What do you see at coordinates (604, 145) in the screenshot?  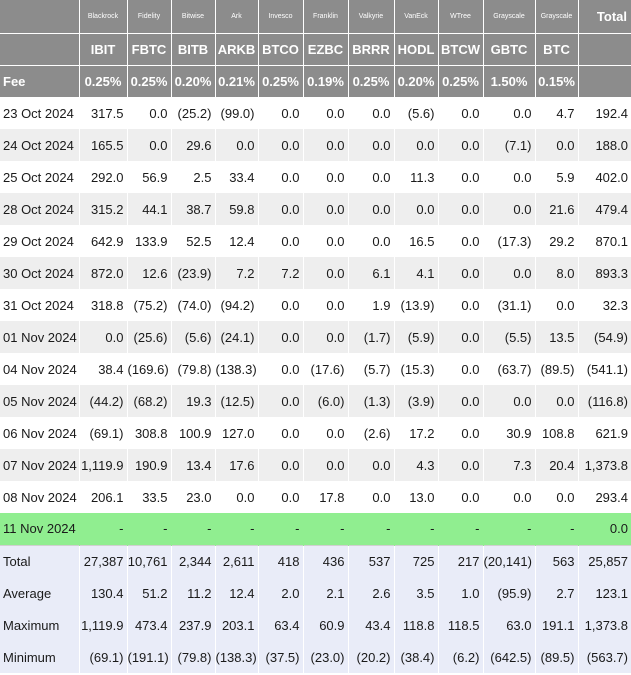 I see `row-total: 188.0` at bounding box center [604, 145].